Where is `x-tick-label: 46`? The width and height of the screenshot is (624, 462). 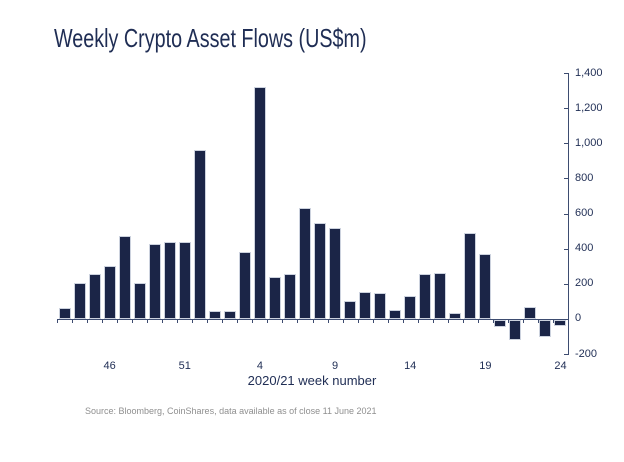
x-tick-label: 46 is located at coordinates (109, 366).